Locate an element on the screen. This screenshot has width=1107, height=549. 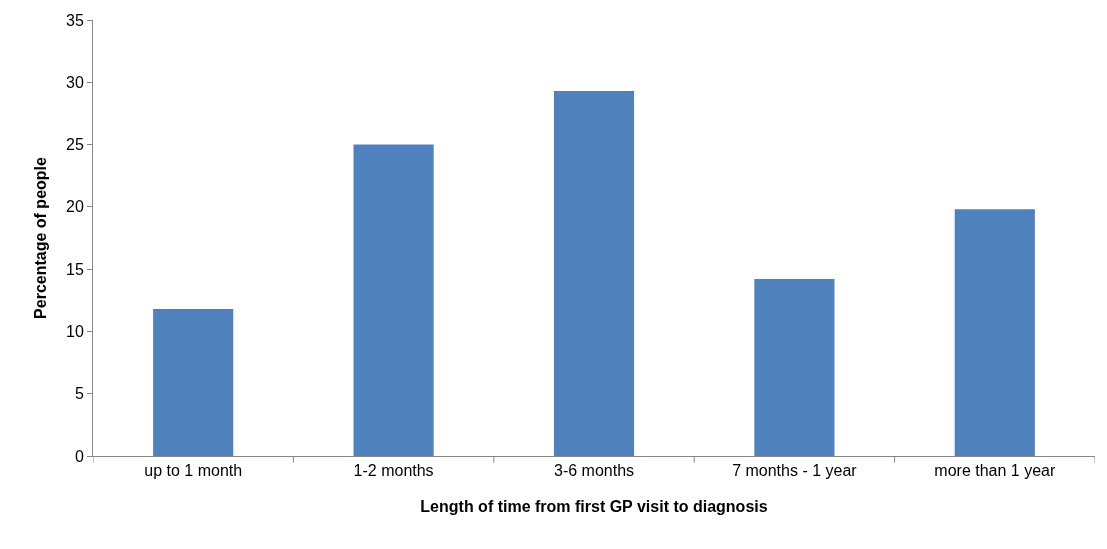
x-tick-label: more than 1 year is located at coordinates (995, 471).